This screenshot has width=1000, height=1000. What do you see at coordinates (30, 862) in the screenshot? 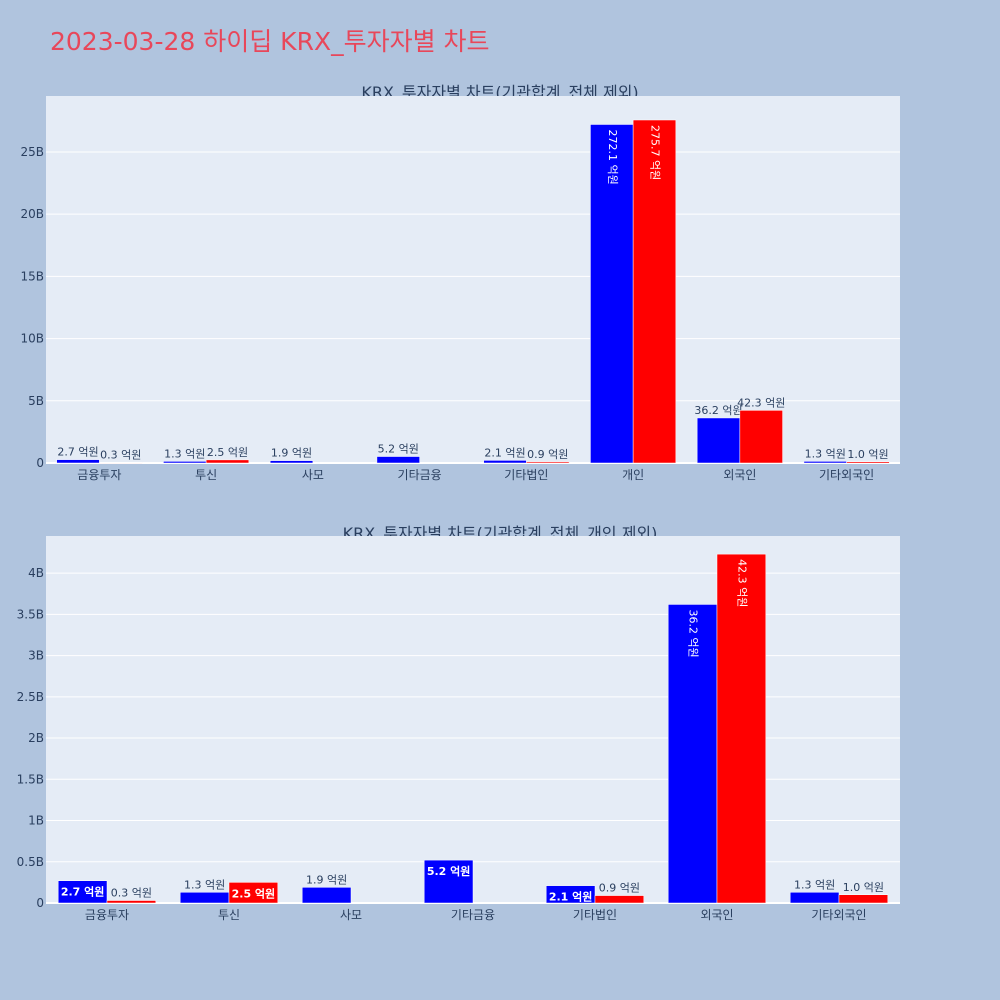
I see `y-tick-label: 0.5B` at bounding box center [30, 862].